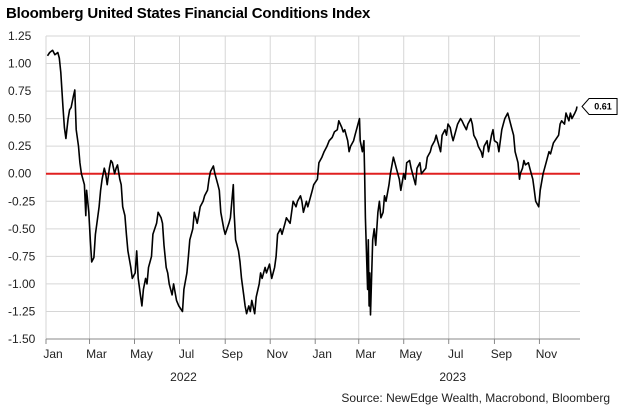 The image size is (624, 414). What do you see at coordinates (22, 256) in the screenshot?
I see `y-tick-label: -0.75` at bounding box center [22, 256].